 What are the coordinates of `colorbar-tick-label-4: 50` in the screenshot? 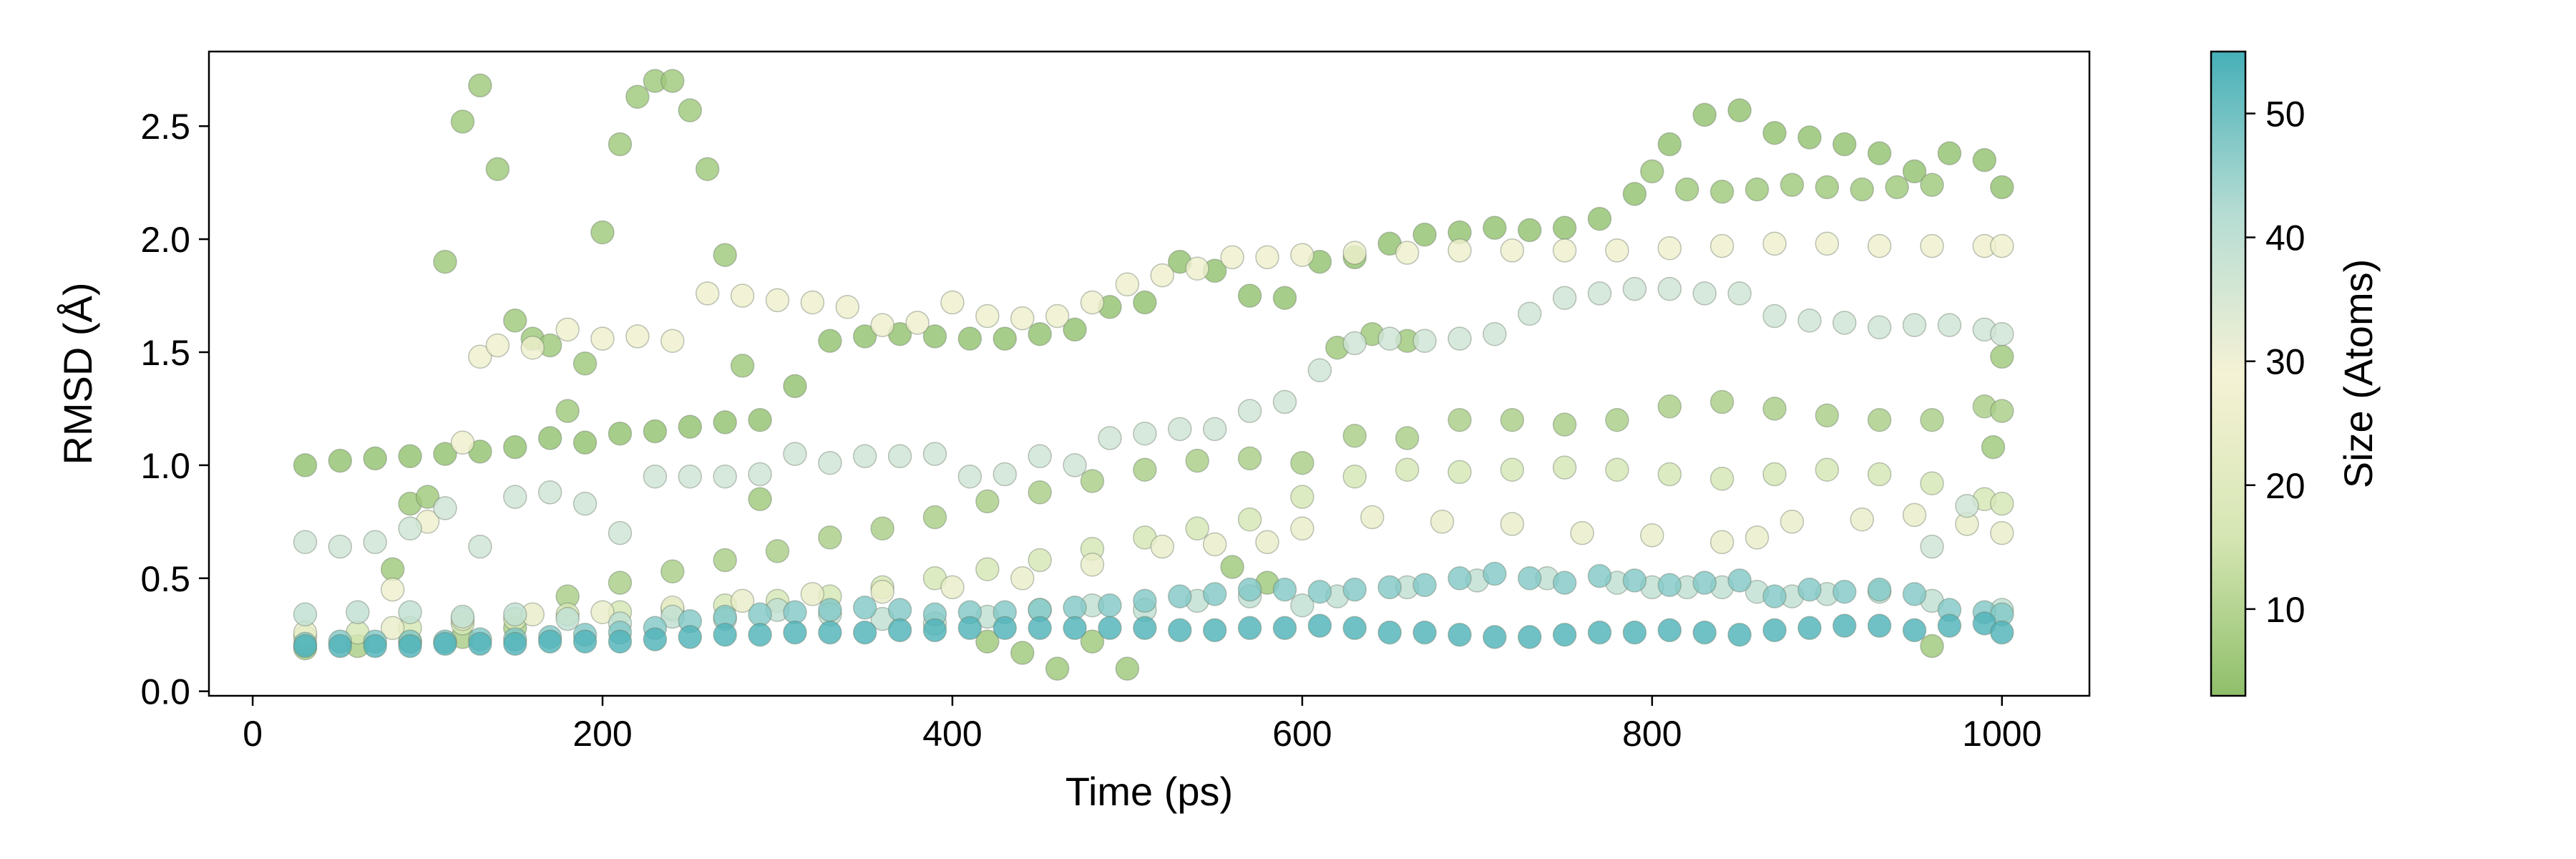 It's located at (2285, 114).